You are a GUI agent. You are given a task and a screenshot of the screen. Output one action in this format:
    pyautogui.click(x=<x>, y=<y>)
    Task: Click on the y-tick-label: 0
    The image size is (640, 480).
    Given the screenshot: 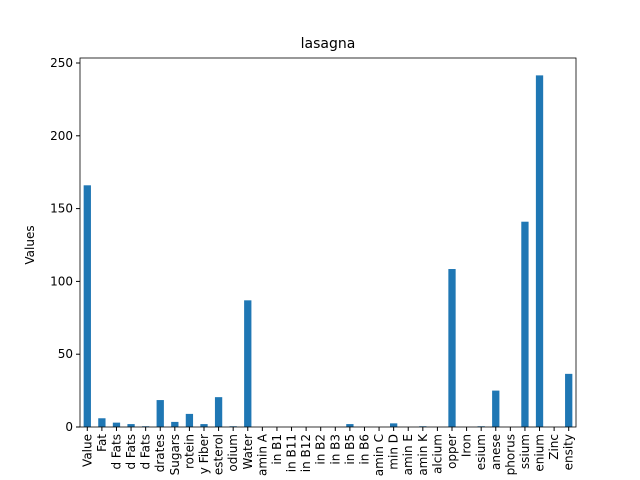 What is the action you would take?
    pyautogui.click(x=69, y=427)
    